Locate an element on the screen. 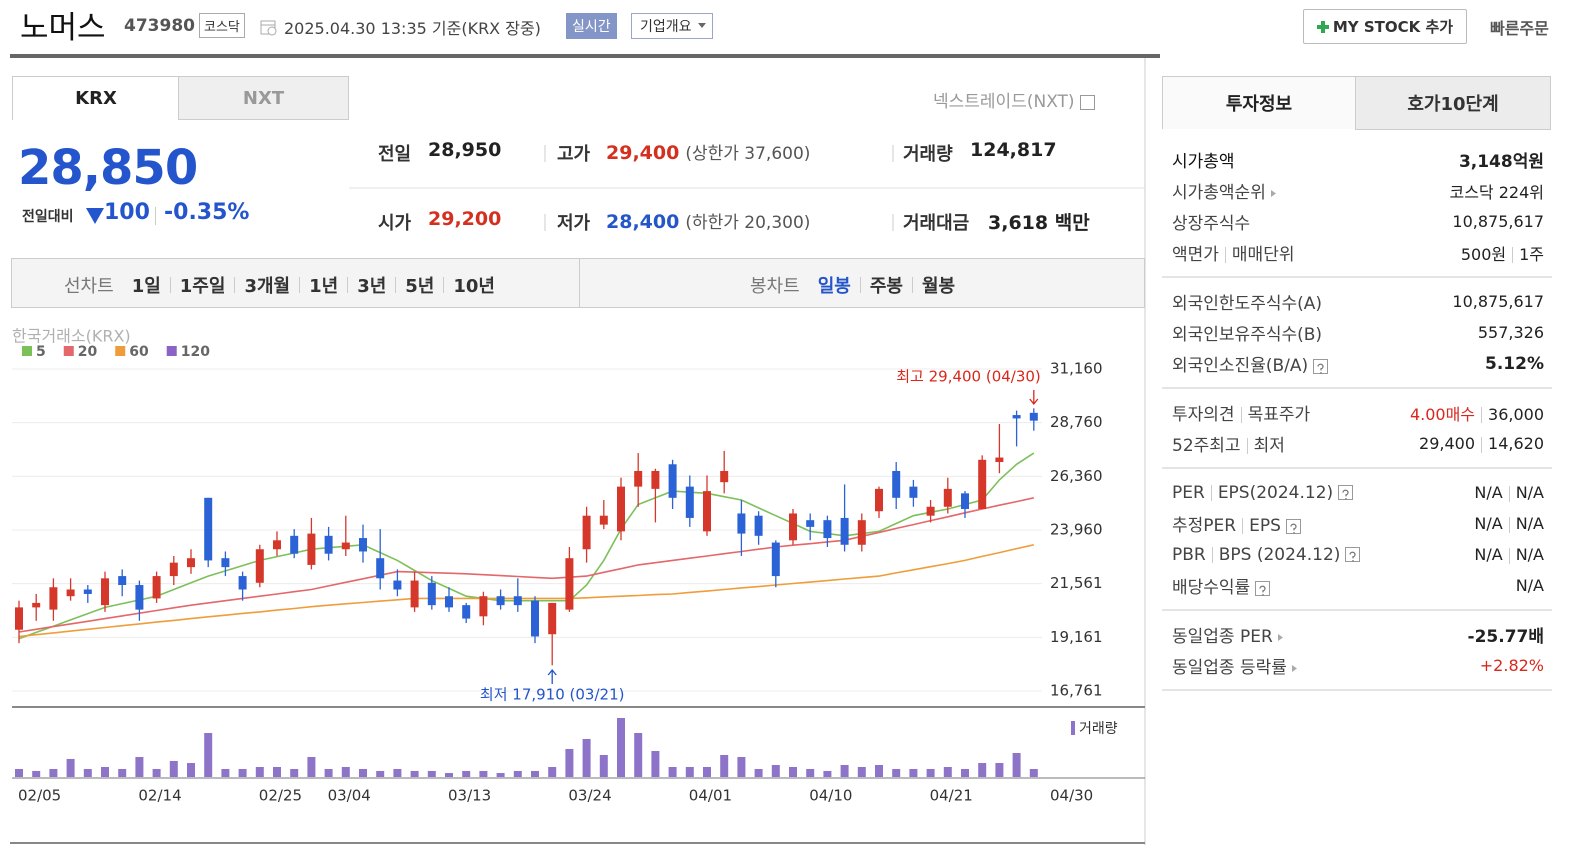 Image resolution: width=1594 pixels, height=866 pixels. period-button: 1주일 is located at coordinates (202, 286).